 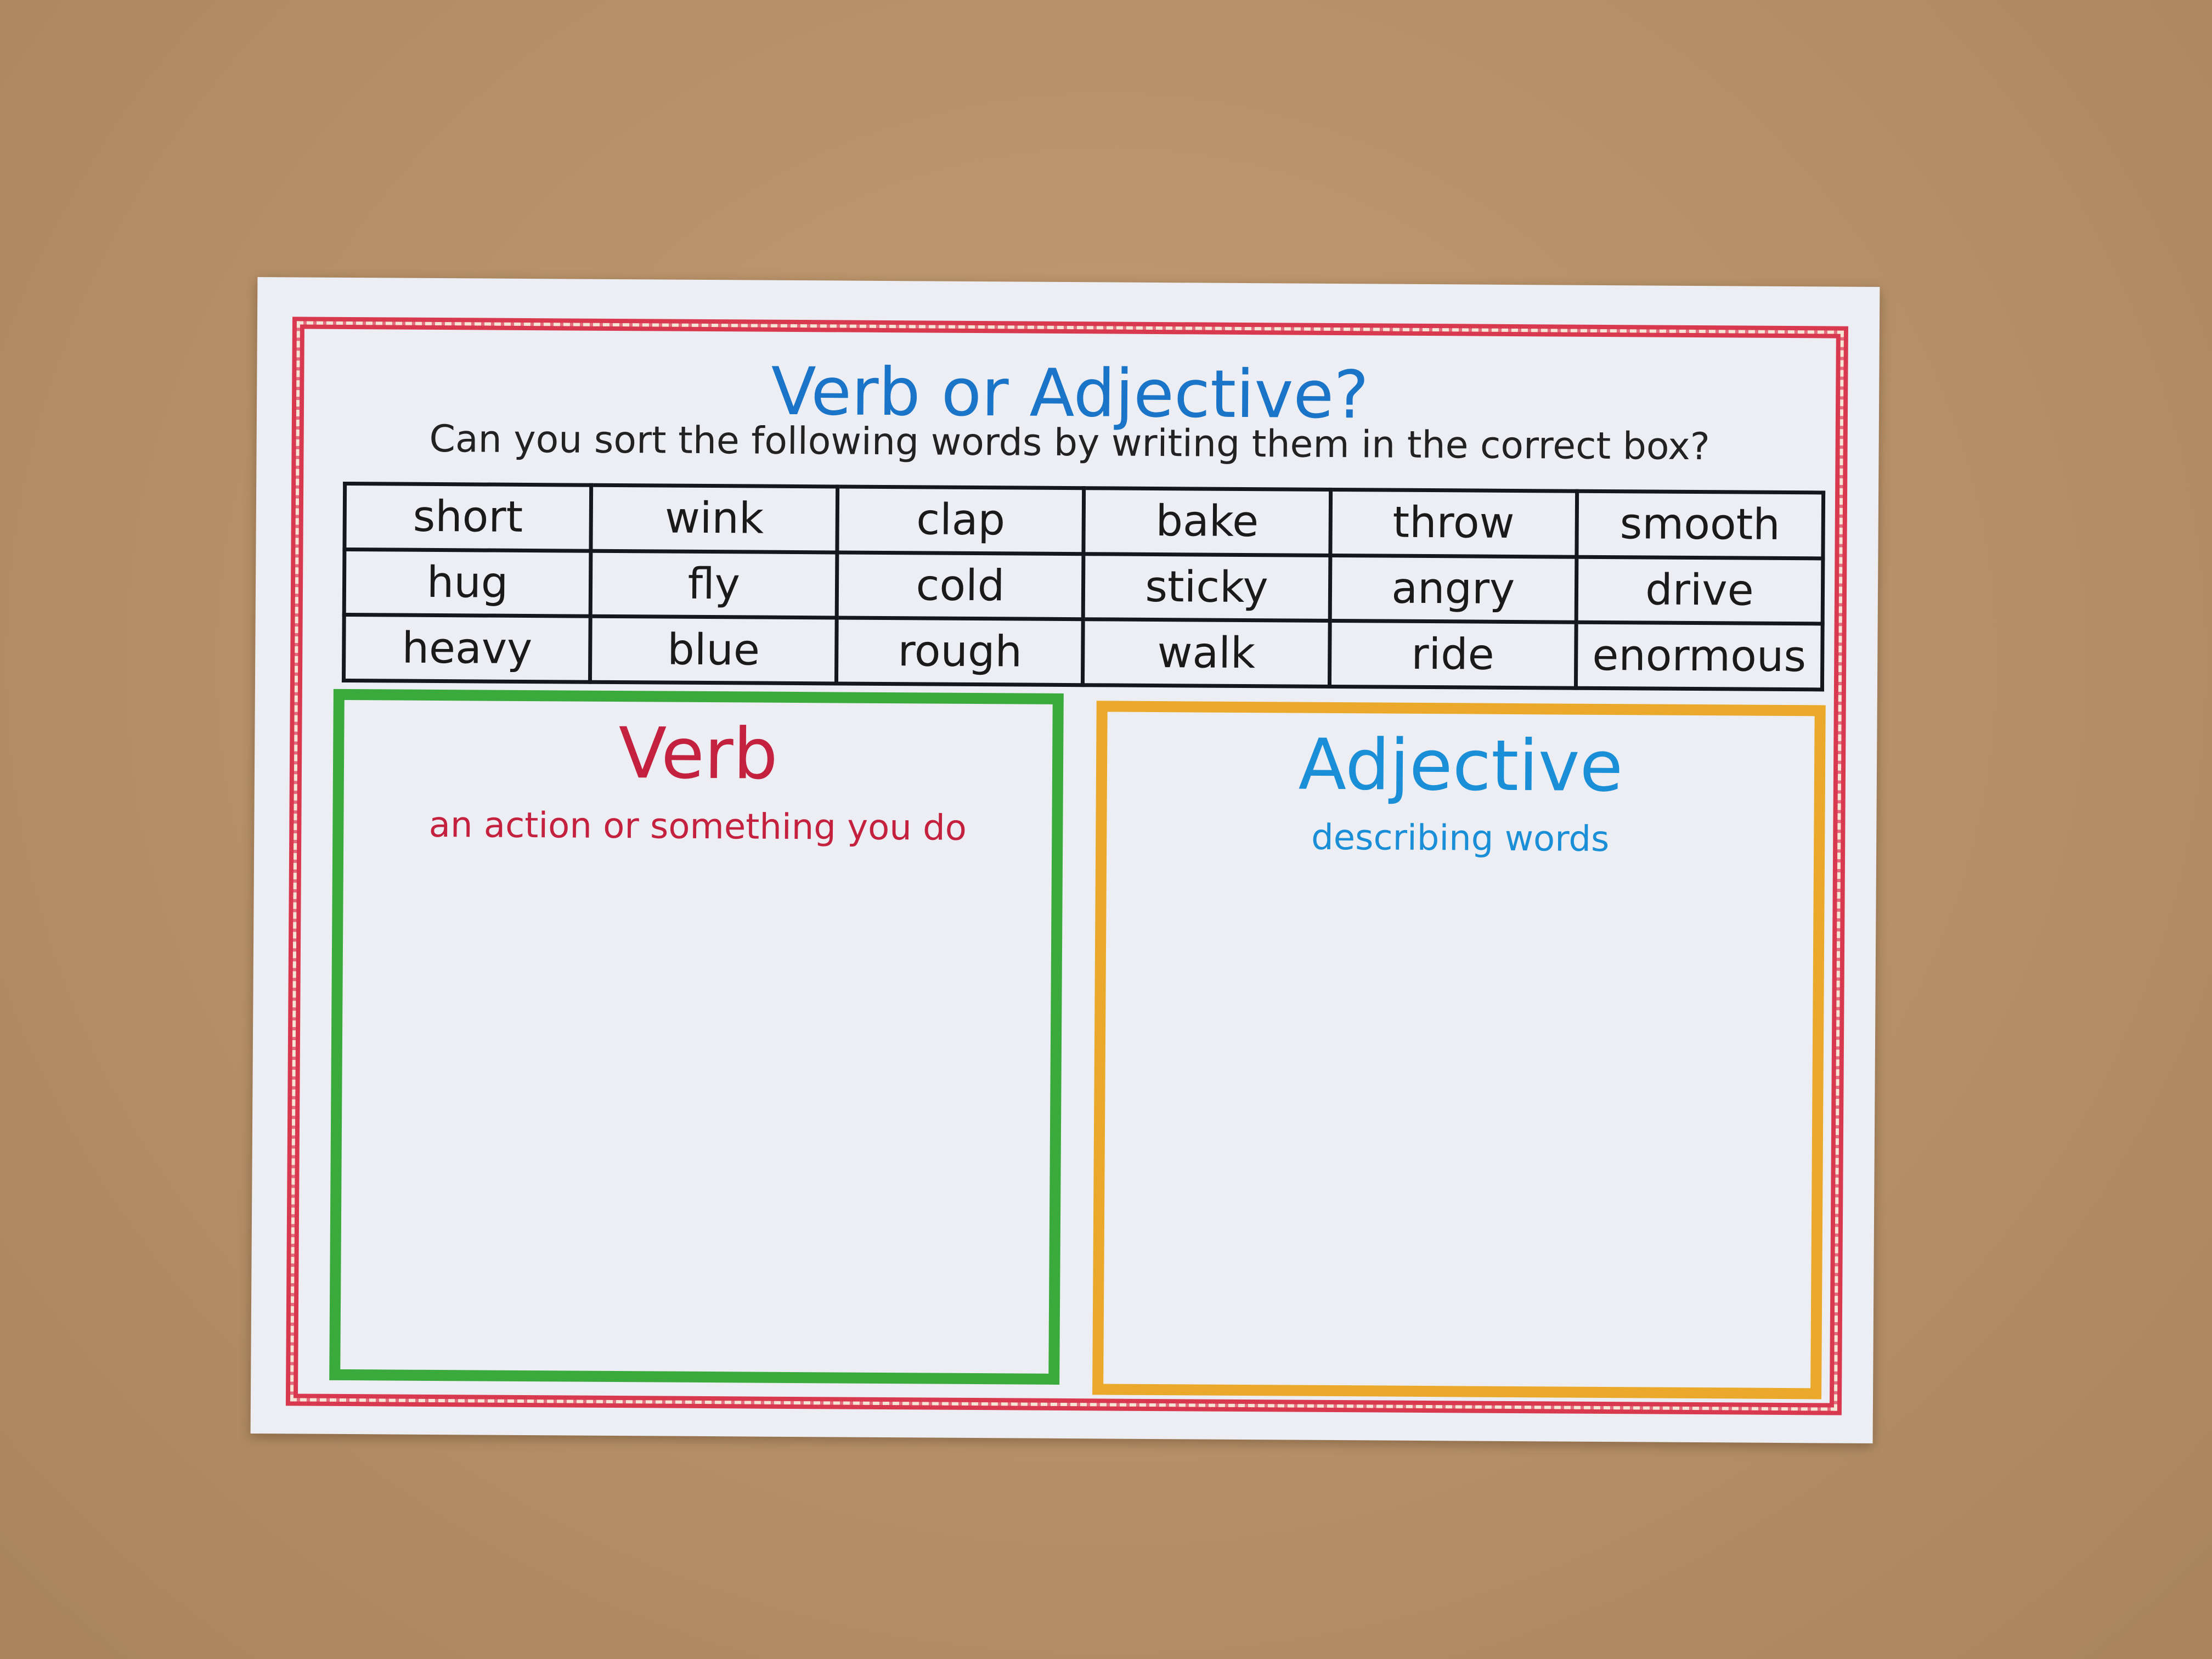 I want to click on adjective-box: Adjective describing words, so click(x=1459, y=1050).